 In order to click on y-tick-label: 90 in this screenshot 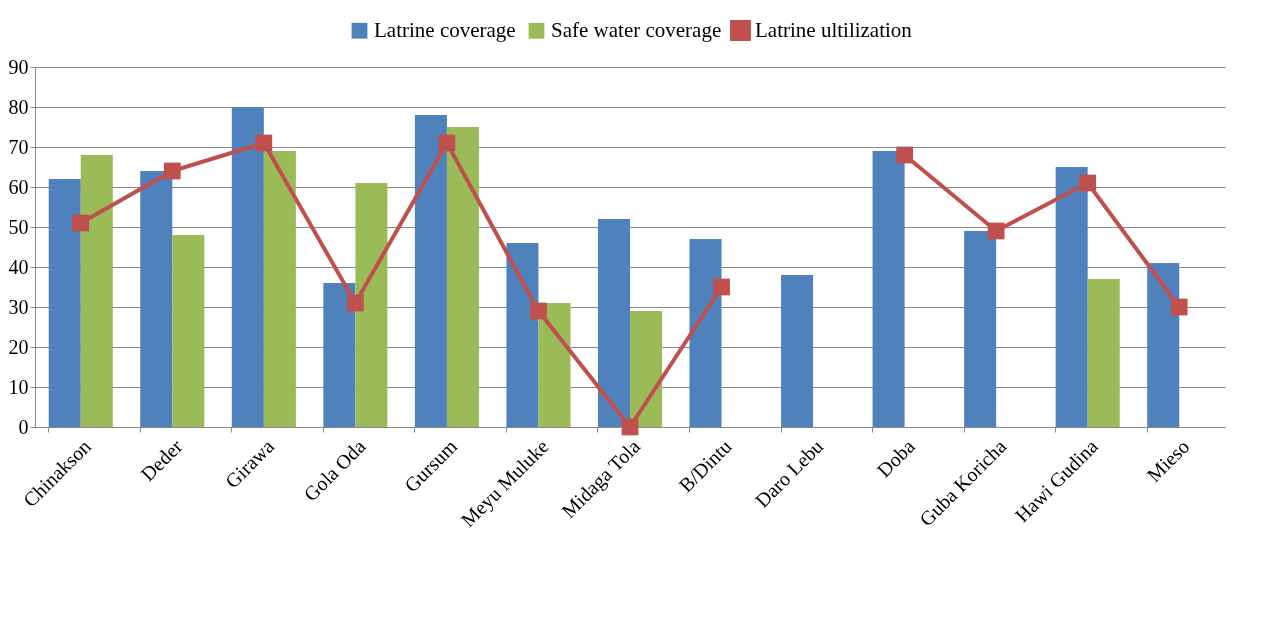, I will do `click(18, 66)`.